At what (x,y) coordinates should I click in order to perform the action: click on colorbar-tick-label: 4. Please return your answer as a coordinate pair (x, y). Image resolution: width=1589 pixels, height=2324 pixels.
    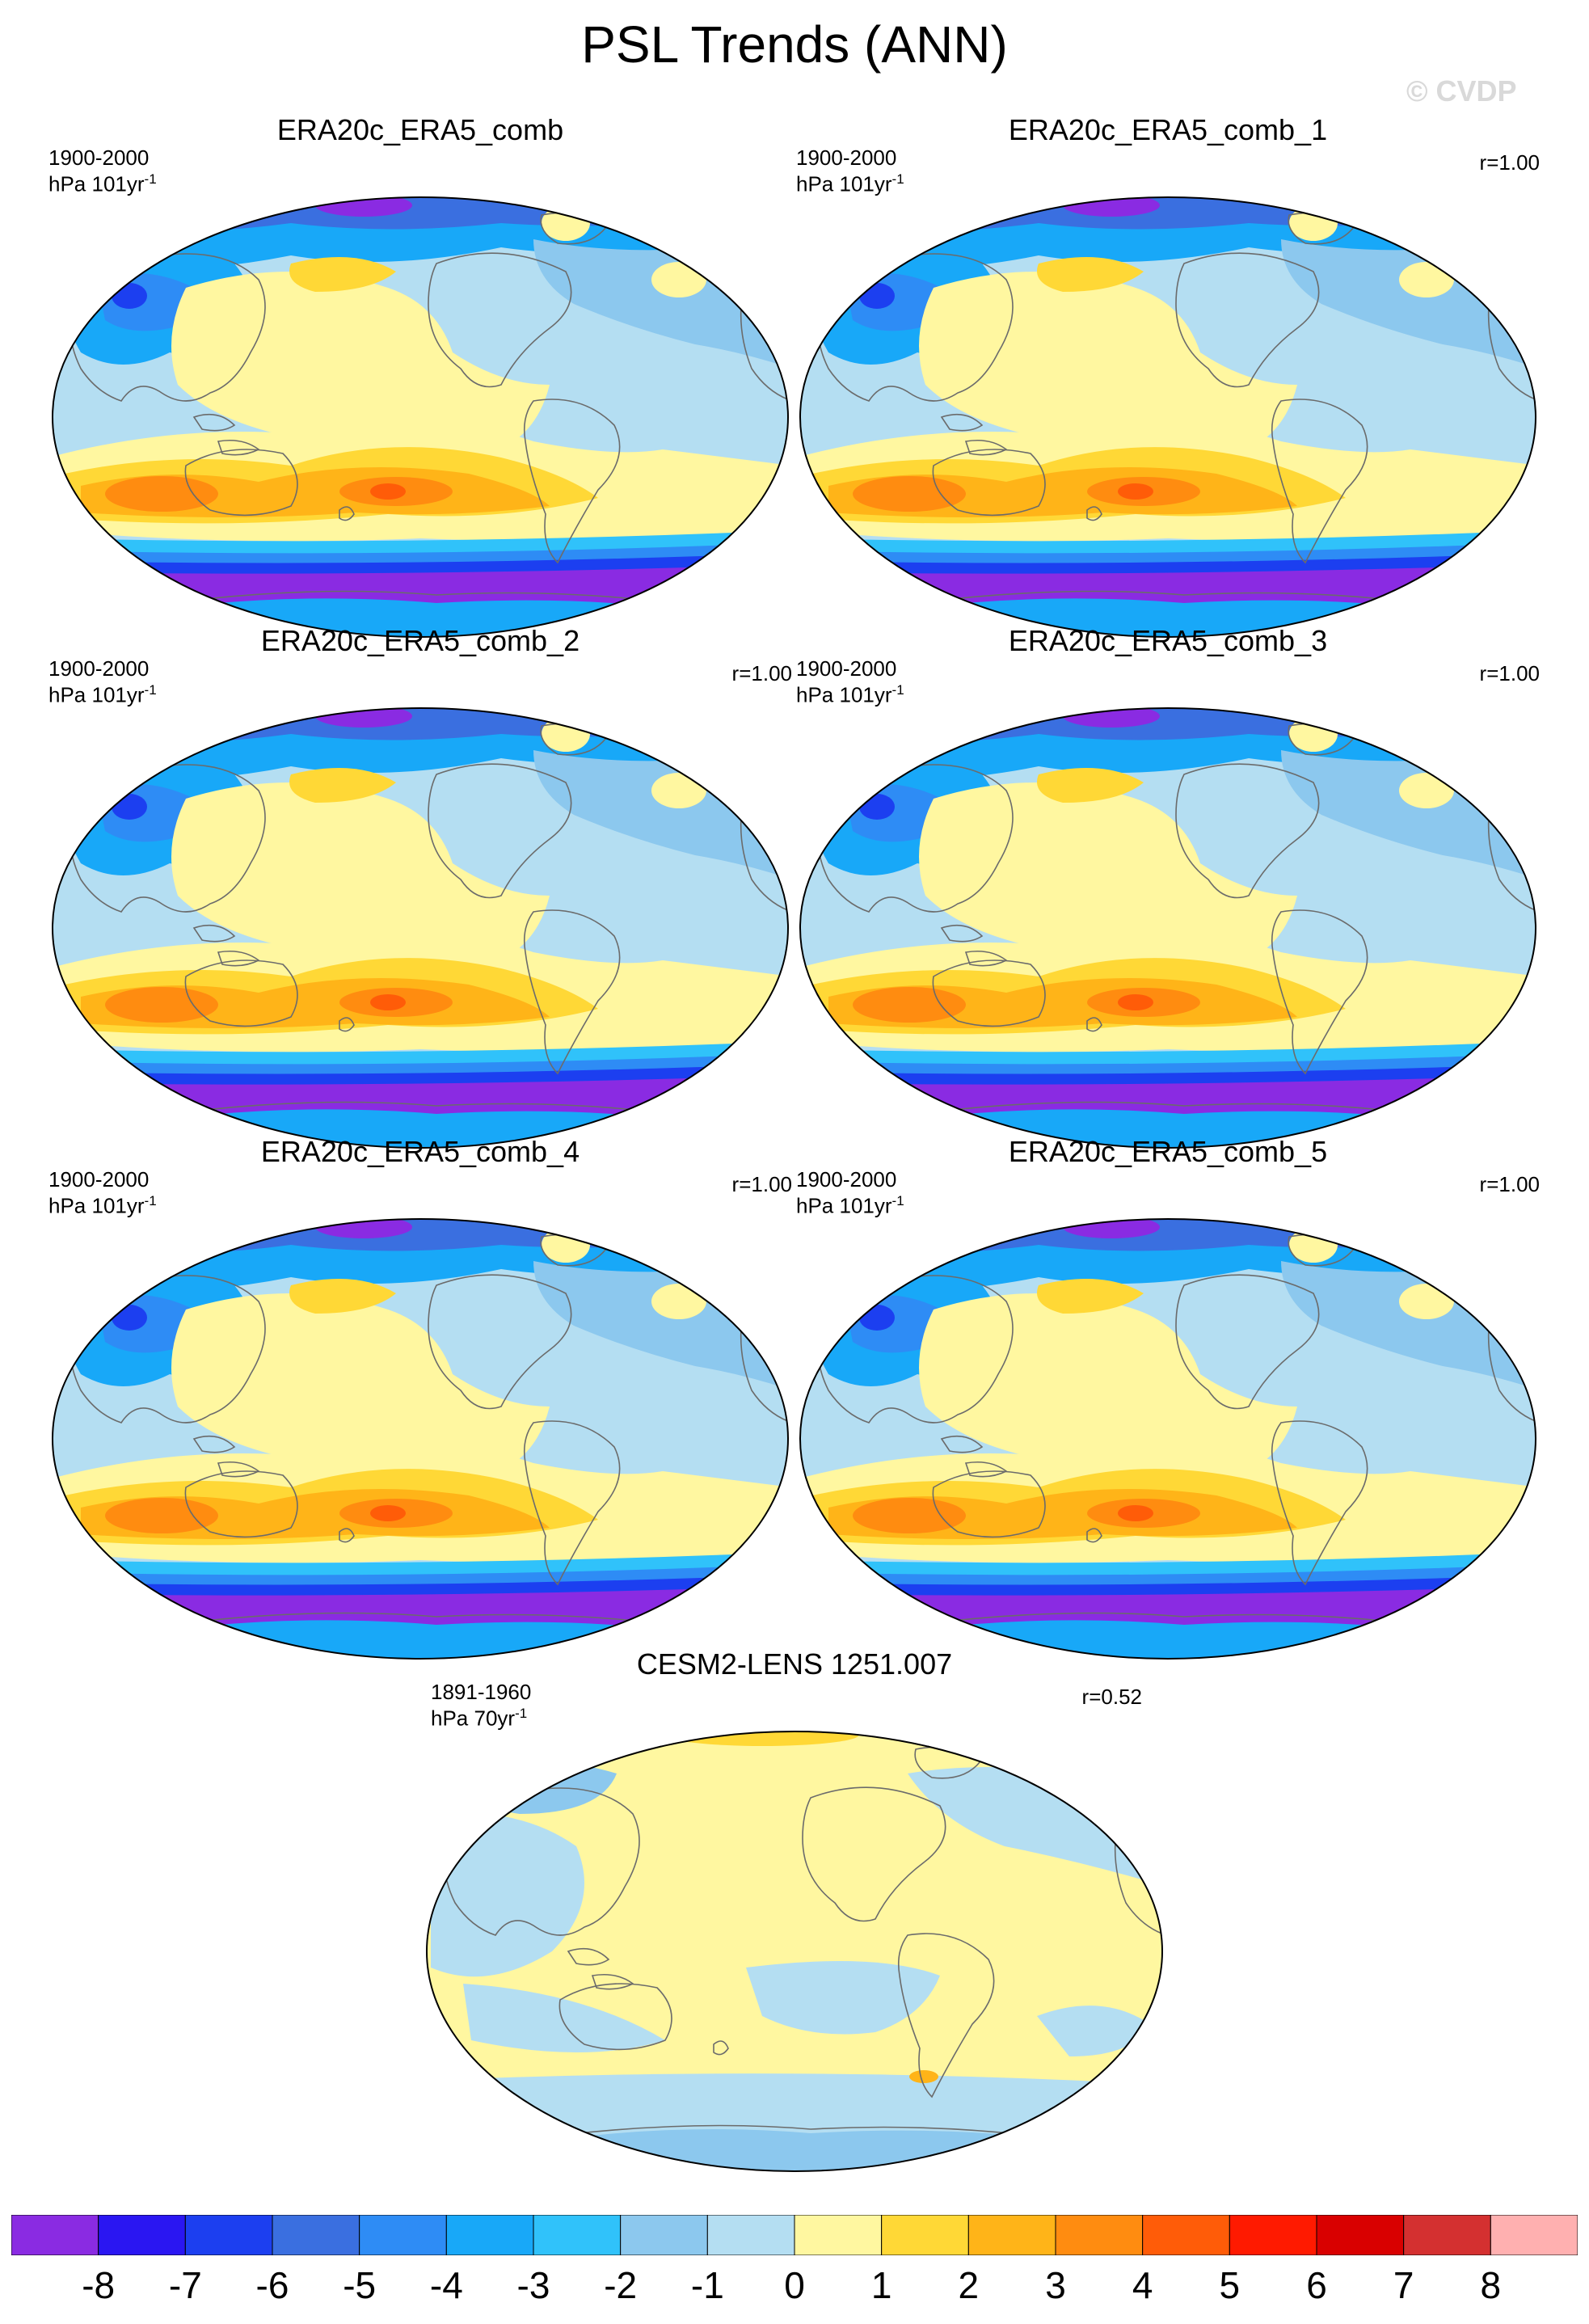
    Looking at the image, I should click on (1142, 2285).